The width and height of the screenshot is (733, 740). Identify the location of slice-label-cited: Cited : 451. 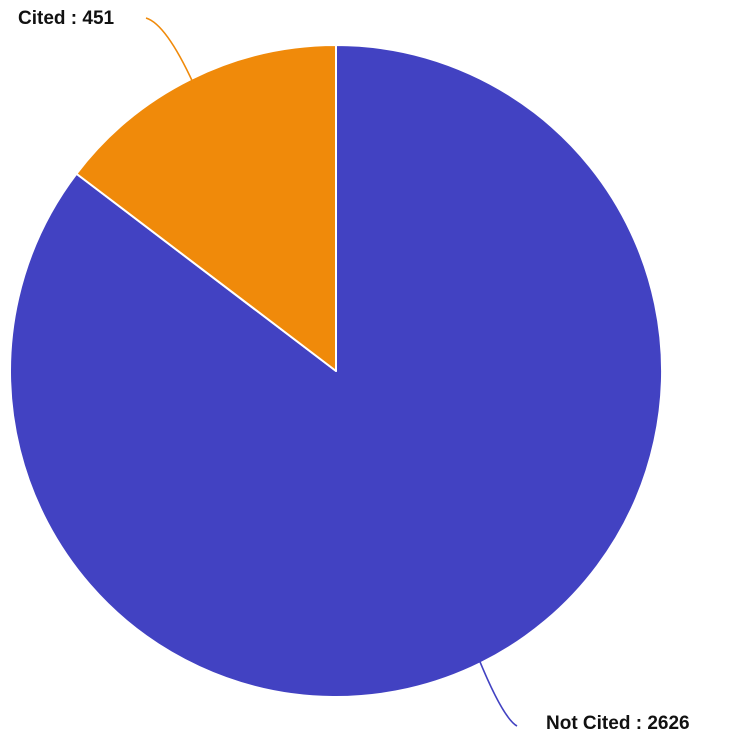
(66, 18).